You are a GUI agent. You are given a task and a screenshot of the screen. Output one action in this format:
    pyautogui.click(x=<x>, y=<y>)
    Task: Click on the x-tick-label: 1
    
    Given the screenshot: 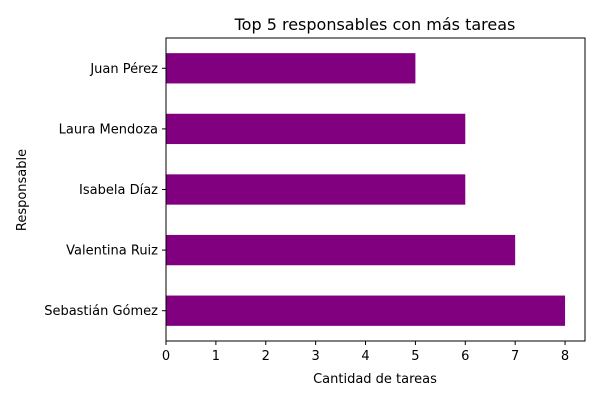 What is the action you would take?
    pyautogui.click(x=216, y=356)
    